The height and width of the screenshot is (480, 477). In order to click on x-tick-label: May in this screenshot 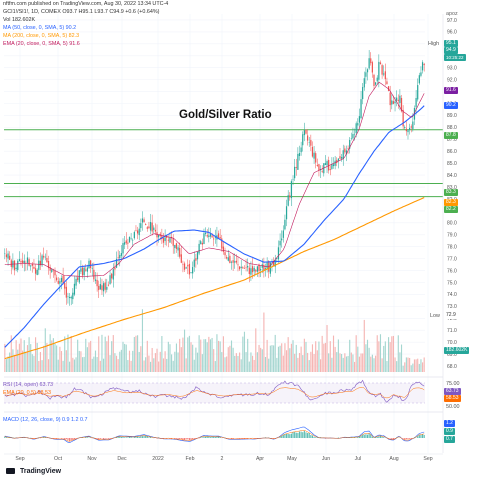, I will do `click(292, 459)`.